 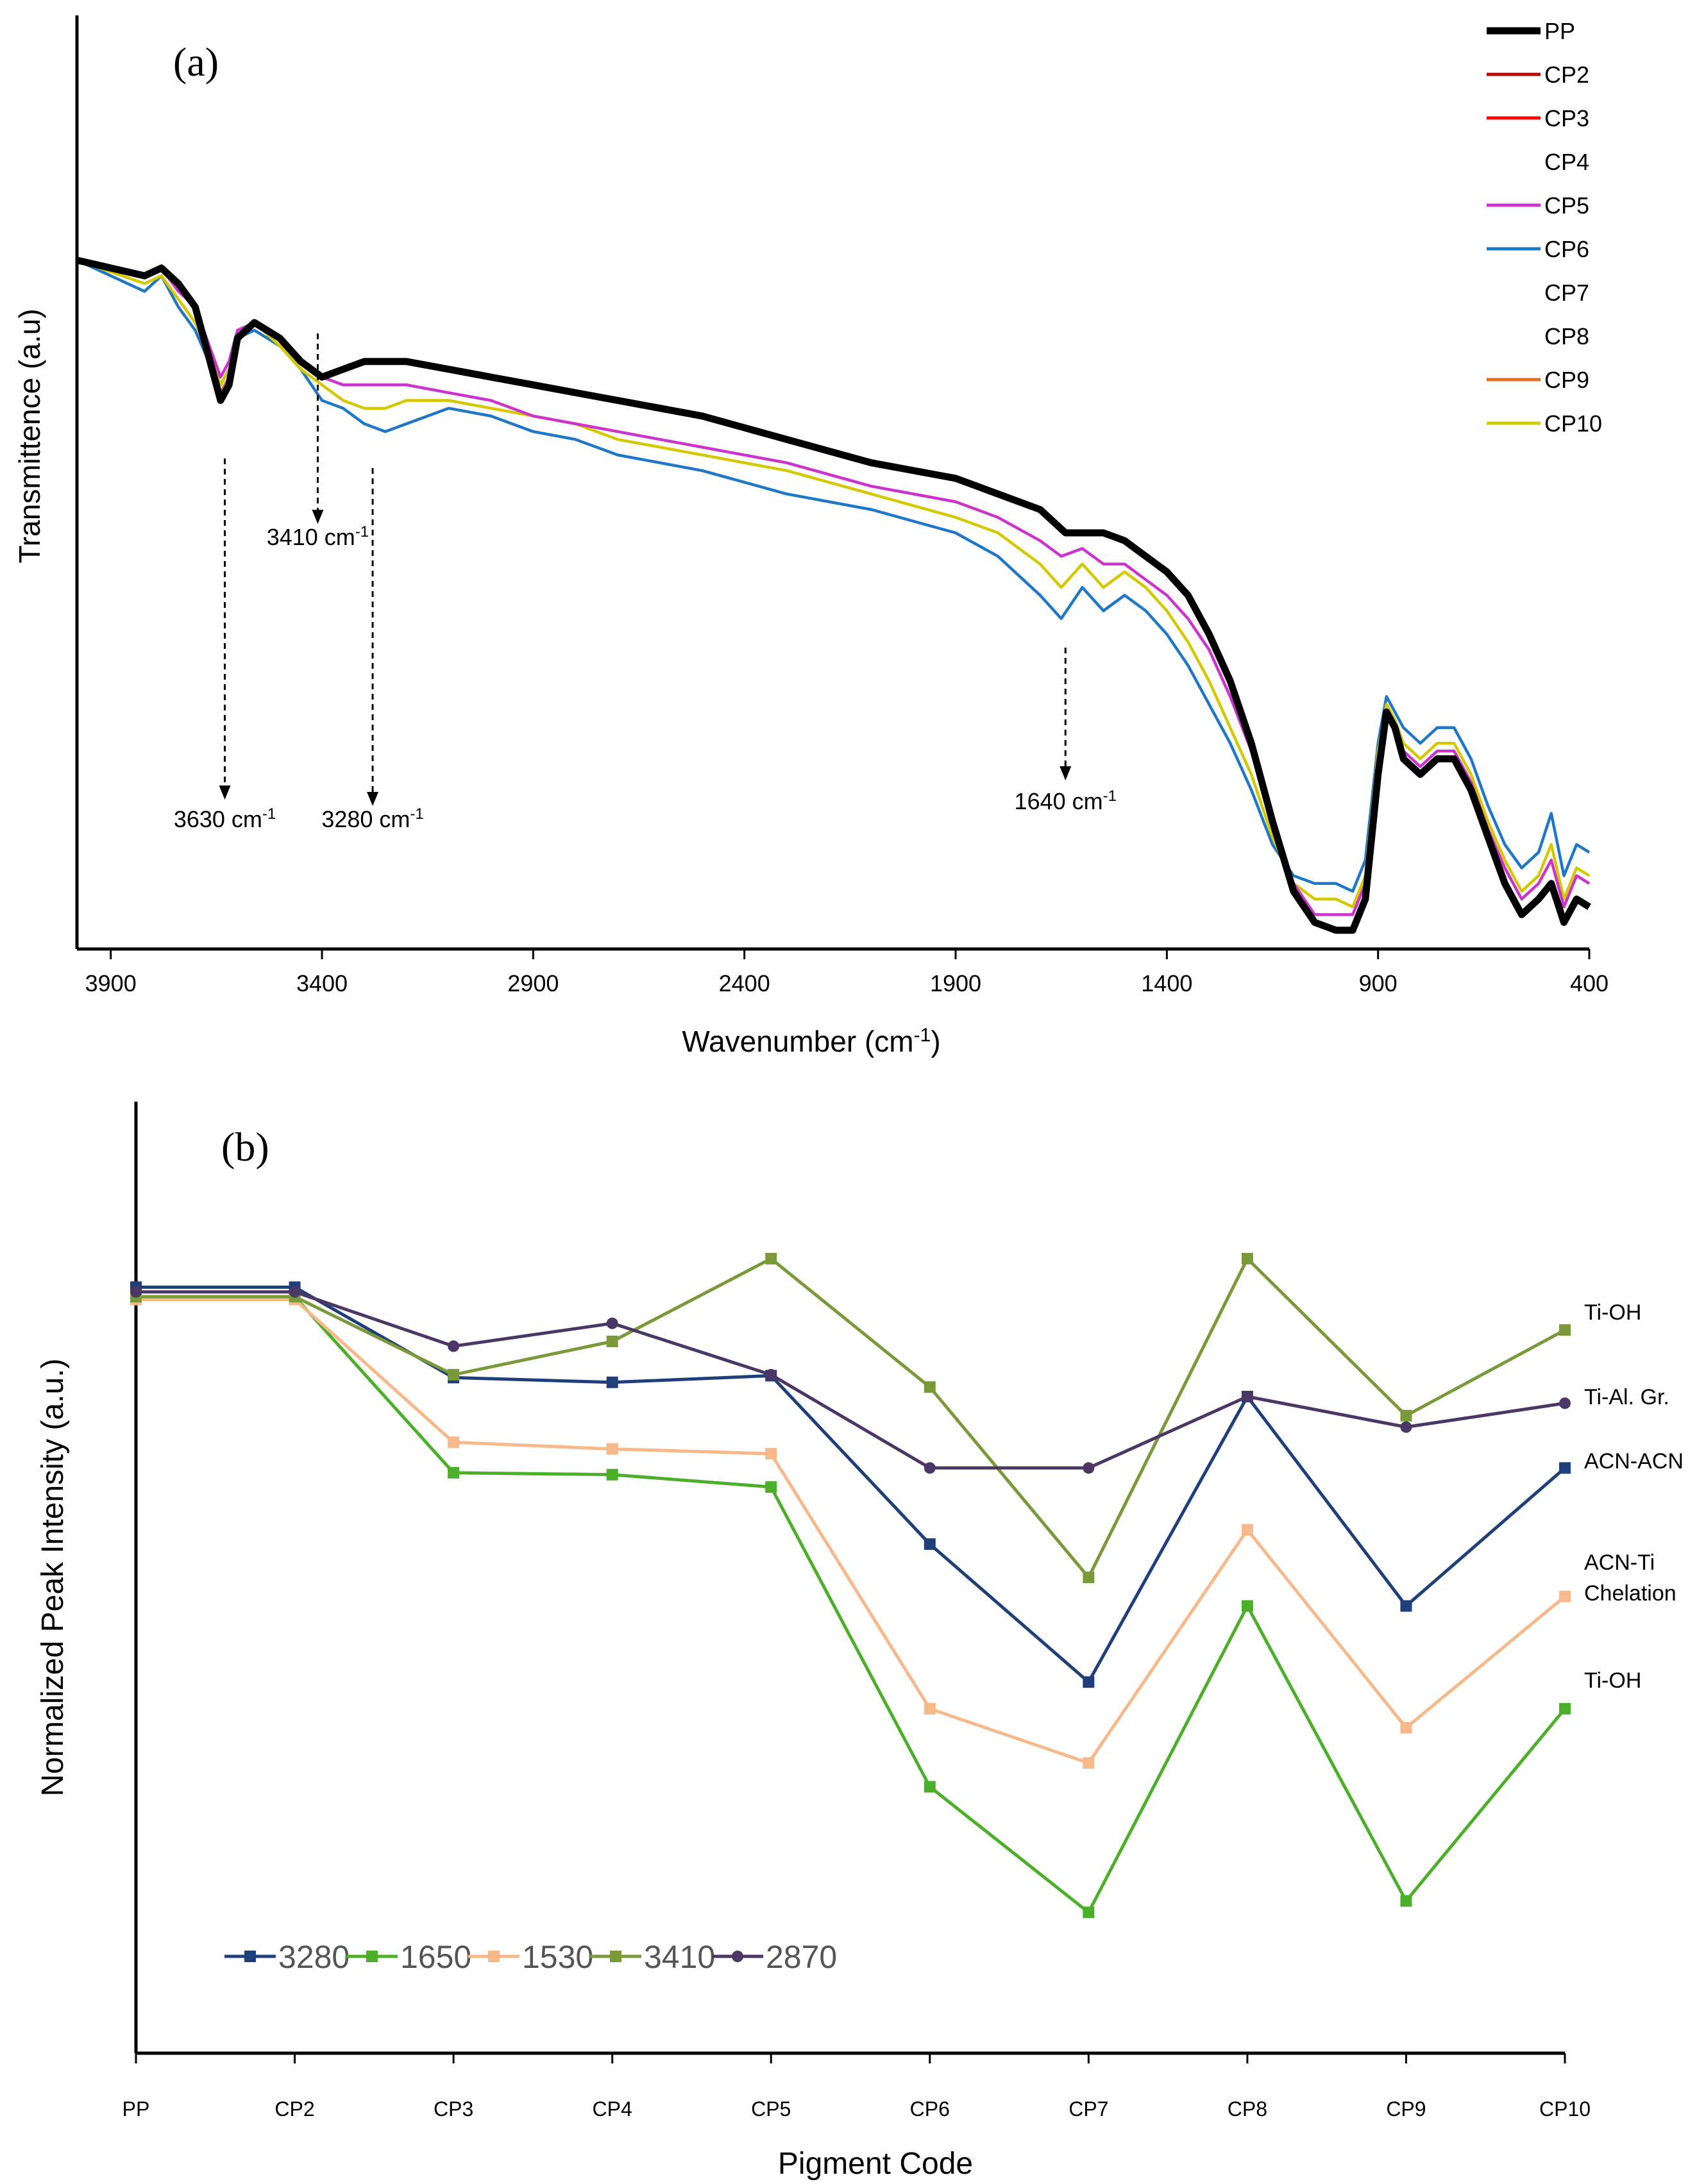 I want to click on point-3410-cp5, so click(x=771, y=1258).